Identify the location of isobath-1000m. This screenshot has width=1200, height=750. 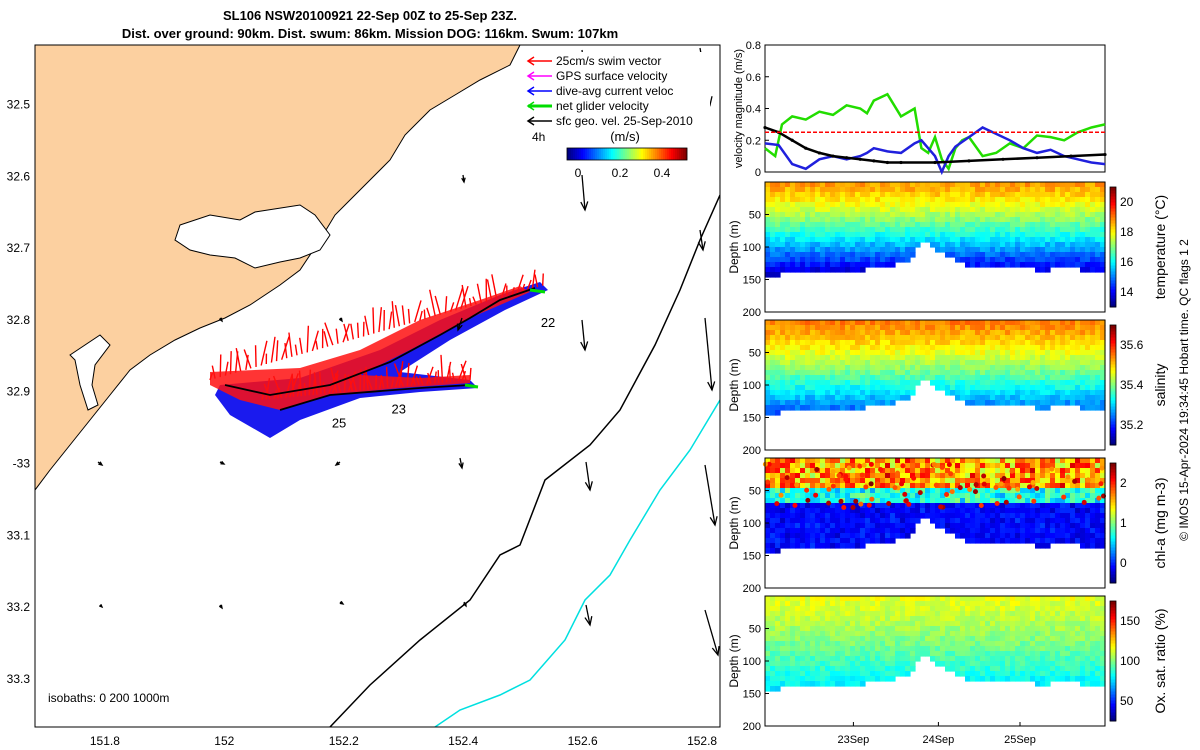
(577, 563).